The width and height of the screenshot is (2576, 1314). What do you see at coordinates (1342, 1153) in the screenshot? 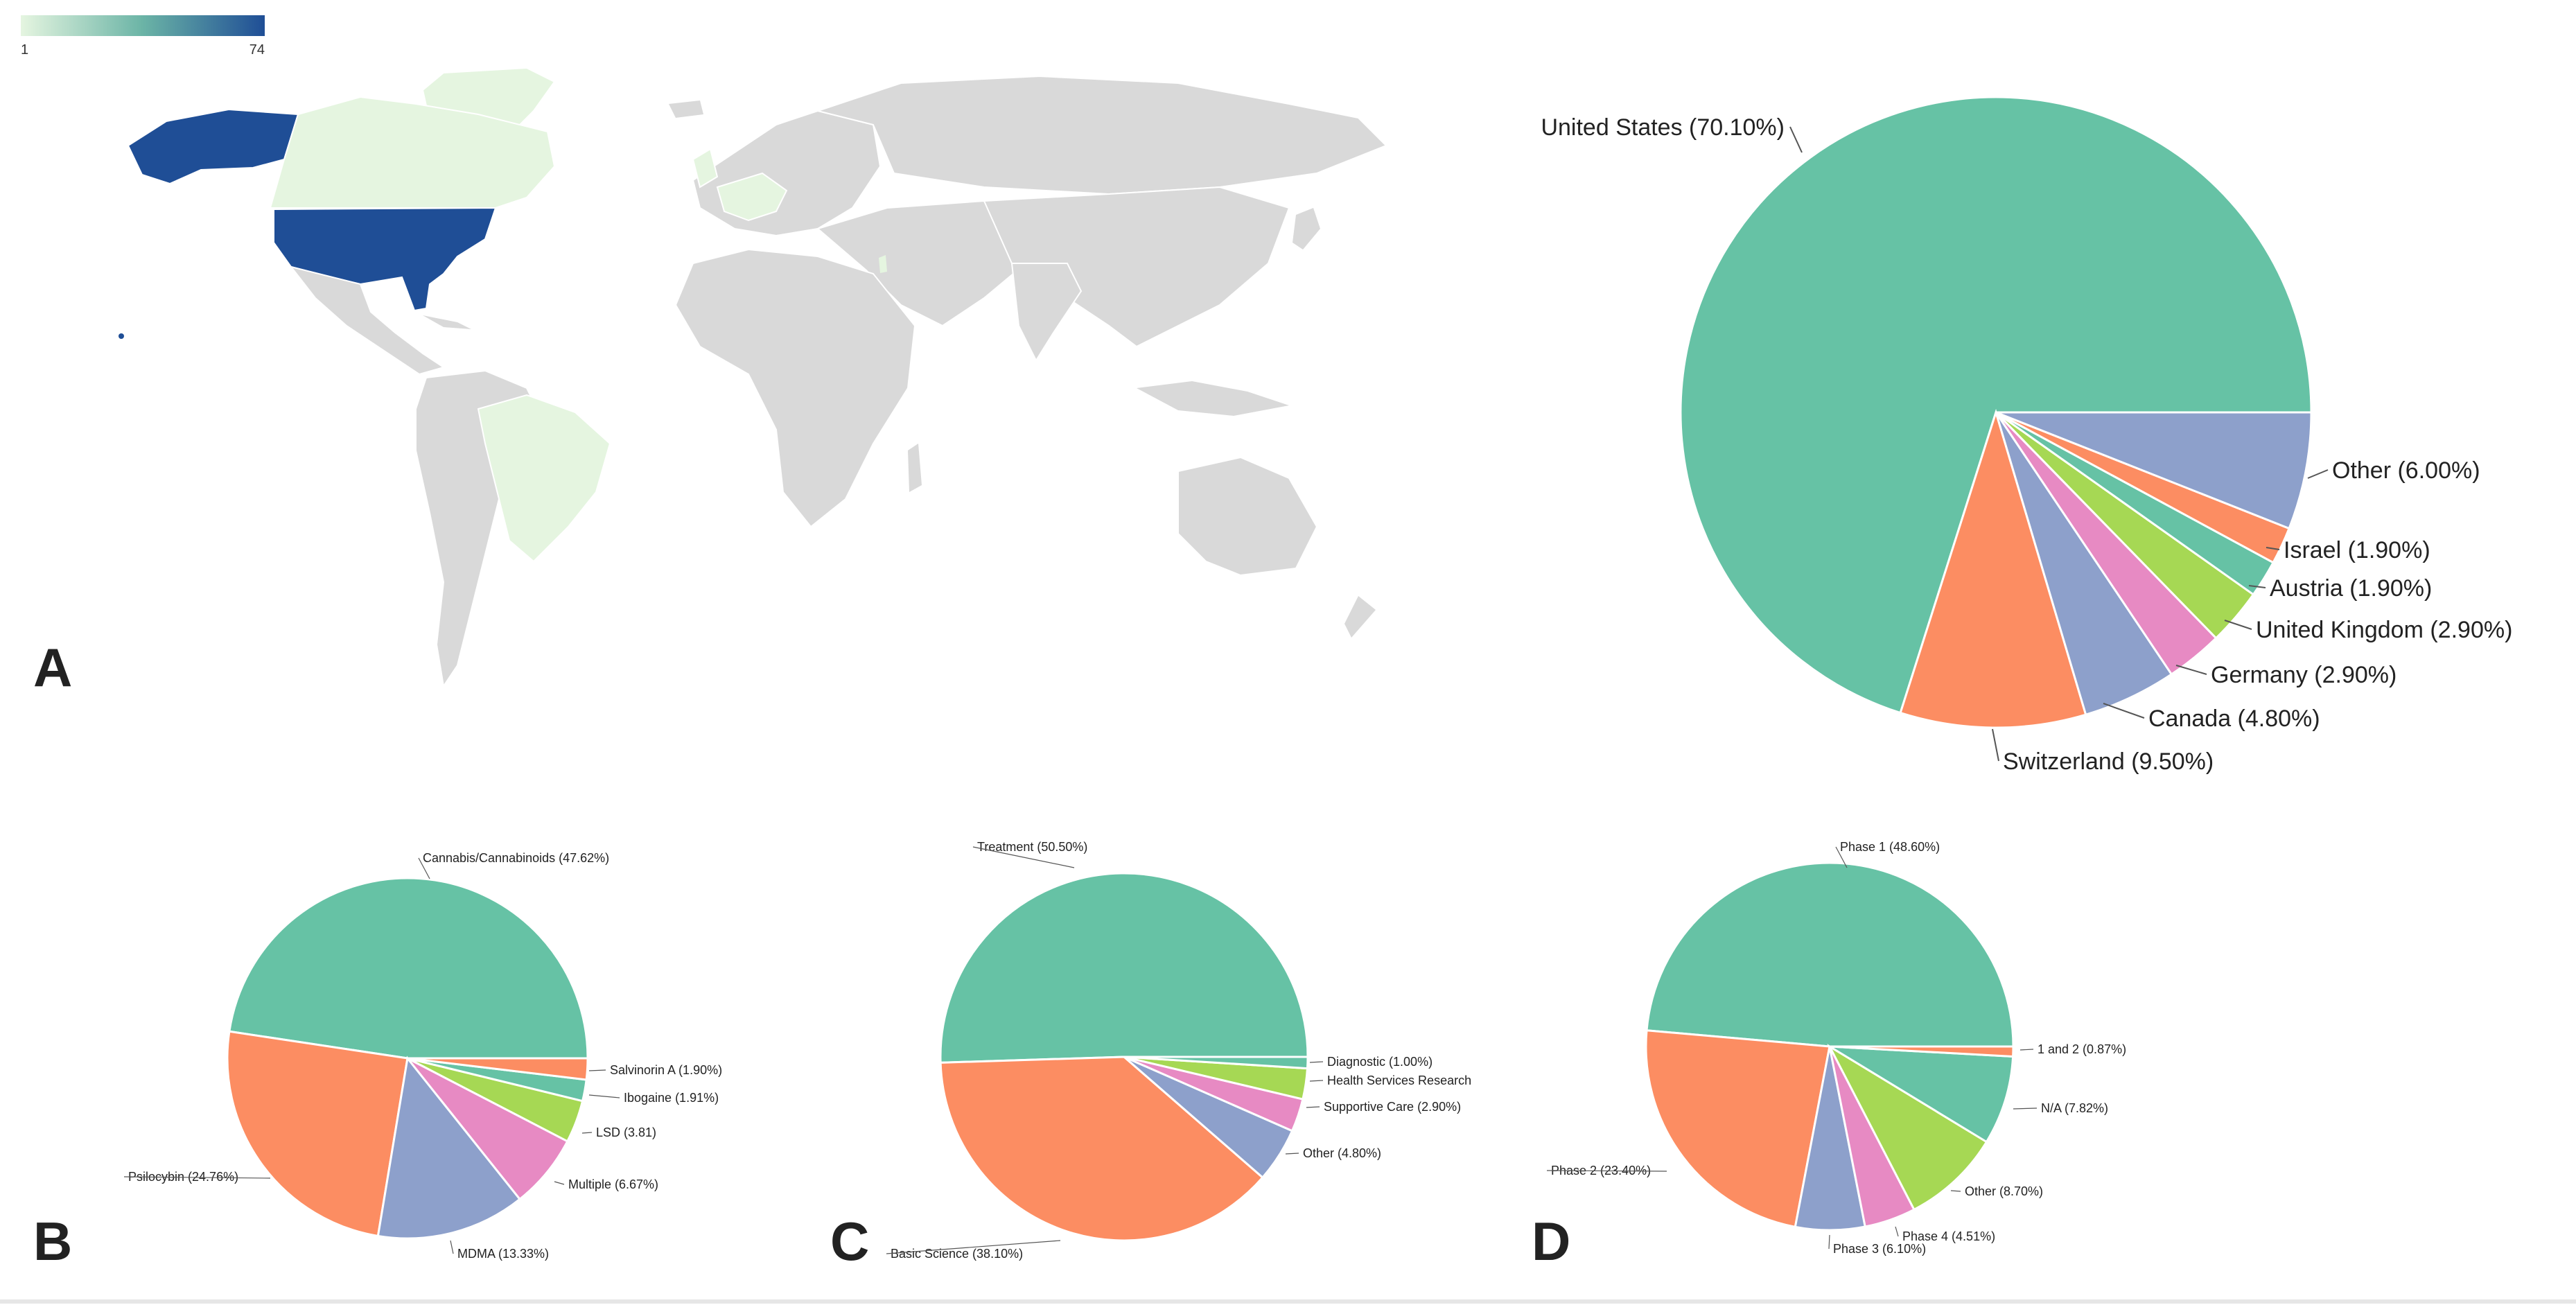
I see `pie-label-c-other-4-80: Other (4.80%)` at bounding box center [1342, 1153].